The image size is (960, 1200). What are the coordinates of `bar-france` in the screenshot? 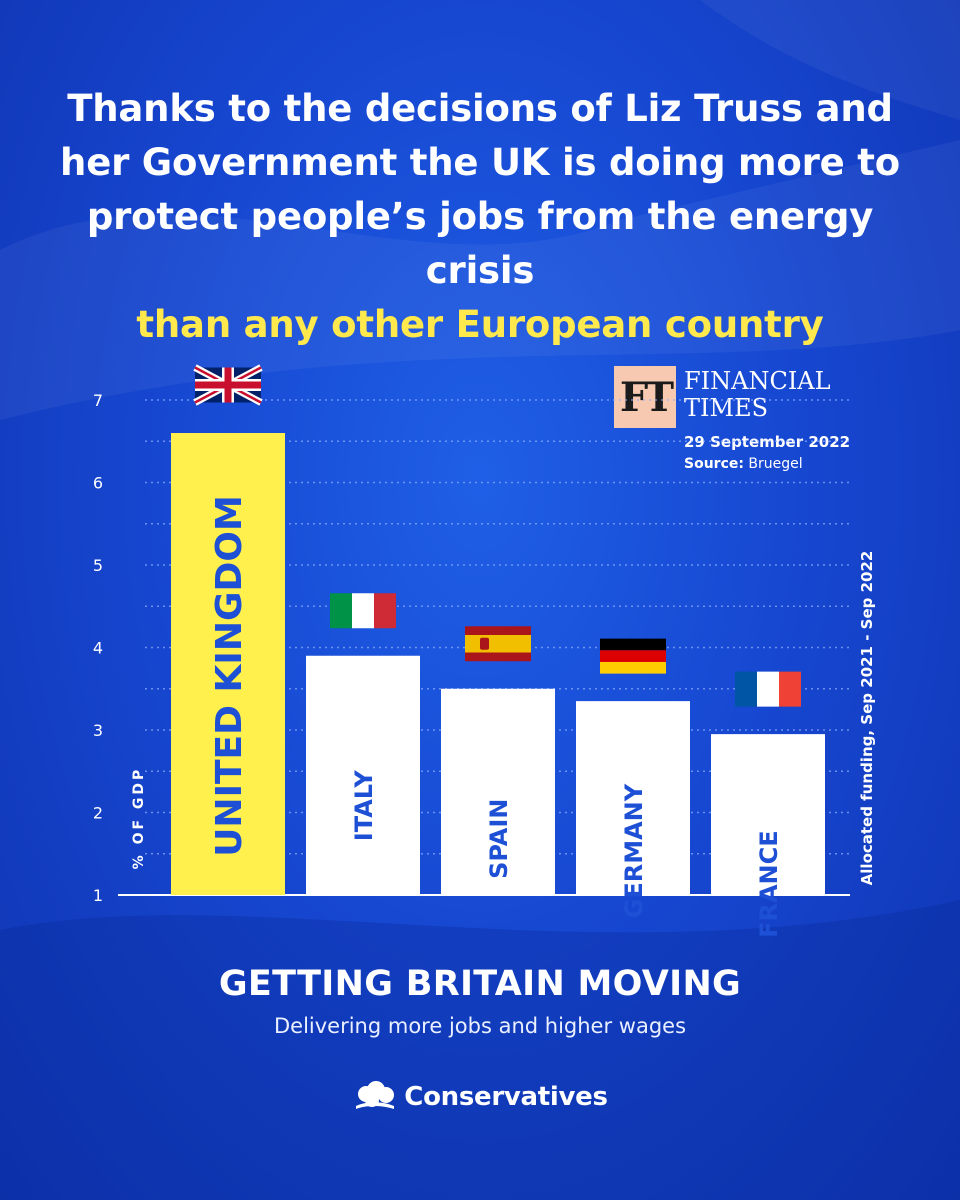 It's located at (768, 814).